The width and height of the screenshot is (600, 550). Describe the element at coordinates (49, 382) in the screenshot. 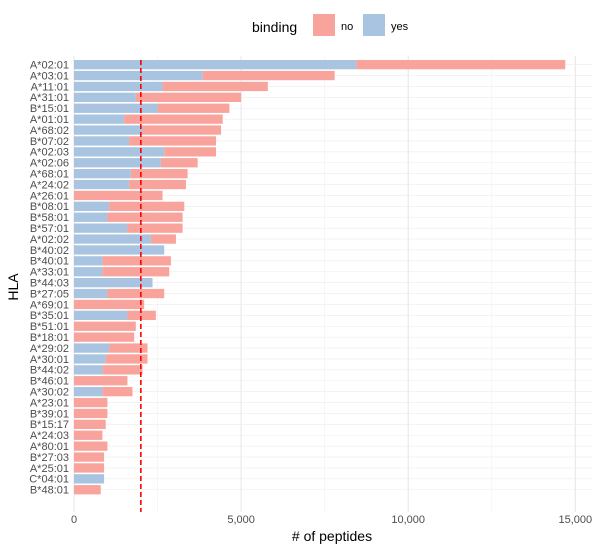

I see `y-tick-label: B*46:01` at that location.